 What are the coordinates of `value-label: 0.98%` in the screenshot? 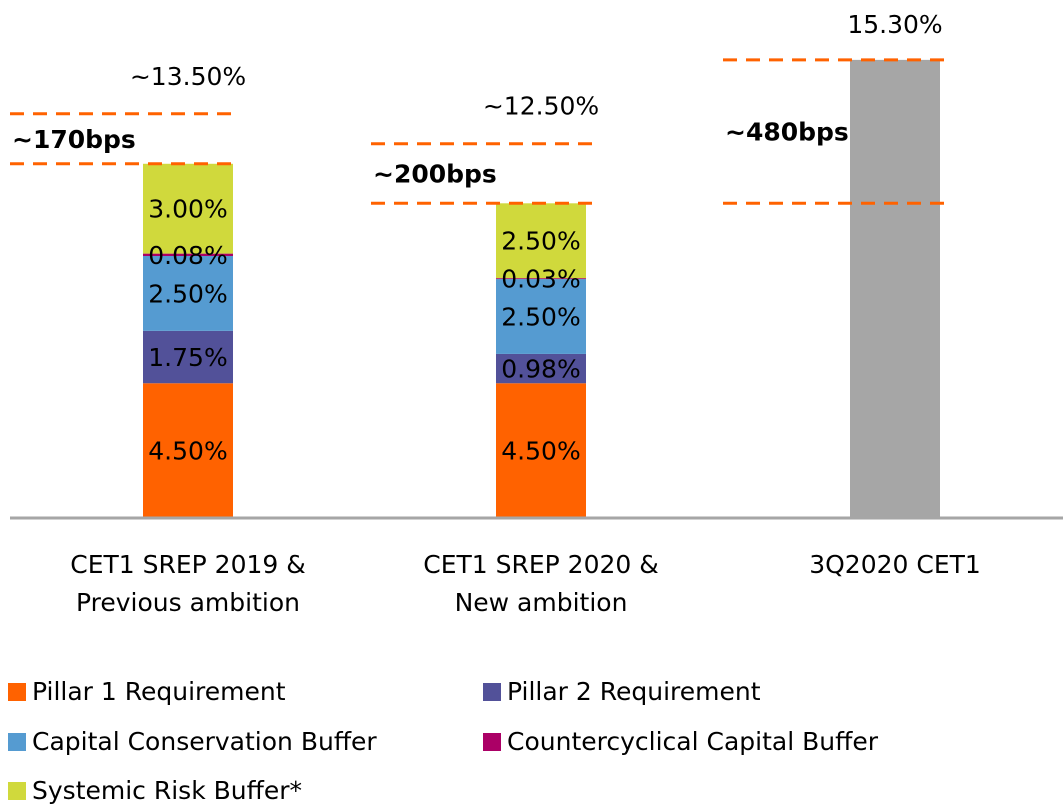 It's located at (540, 369).